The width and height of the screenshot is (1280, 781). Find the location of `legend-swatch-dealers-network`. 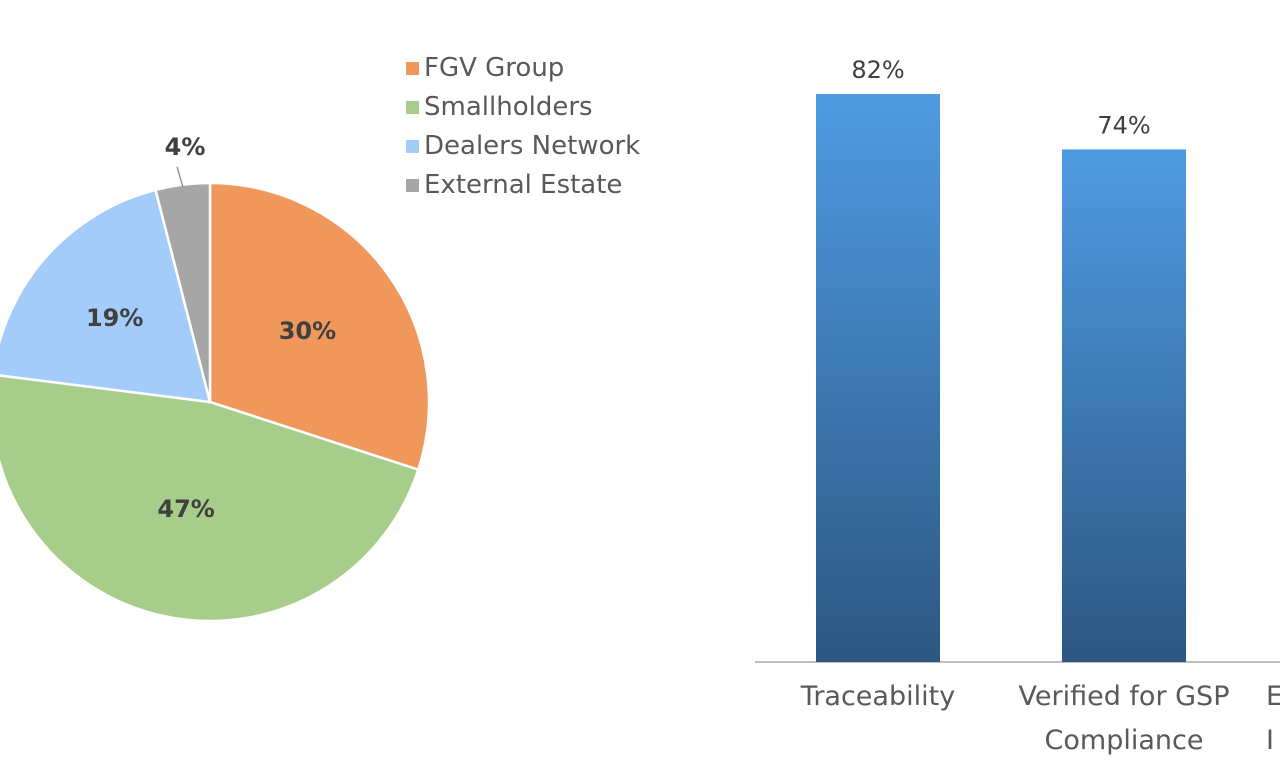

legend-swatch-dealers-network is located at coordinates (412, 146).